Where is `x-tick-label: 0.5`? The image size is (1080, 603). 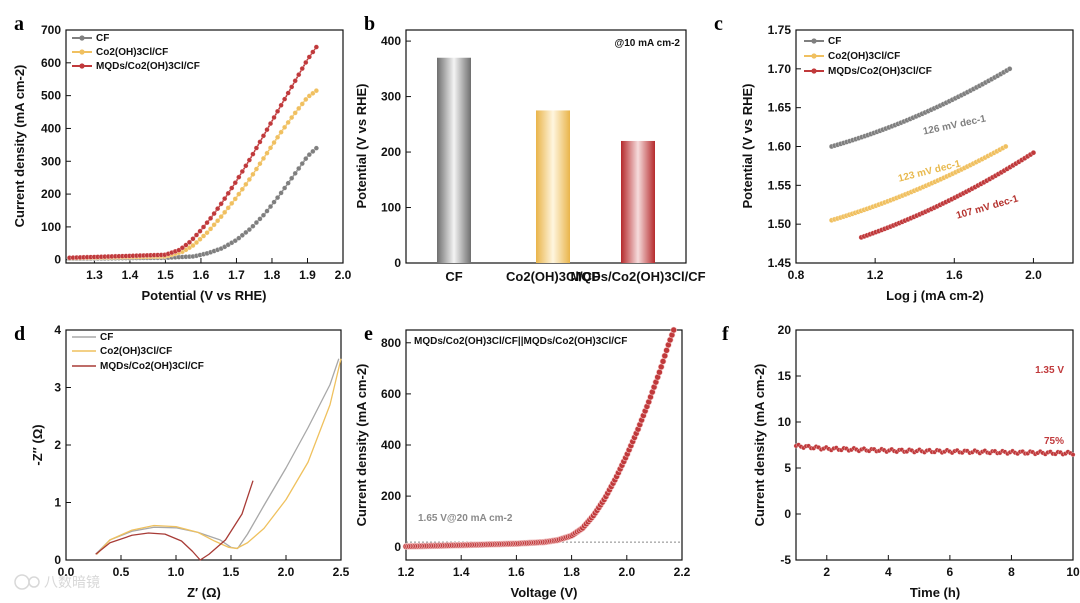 x-tick-label: 0.5 is located at coordinates (121, 572).